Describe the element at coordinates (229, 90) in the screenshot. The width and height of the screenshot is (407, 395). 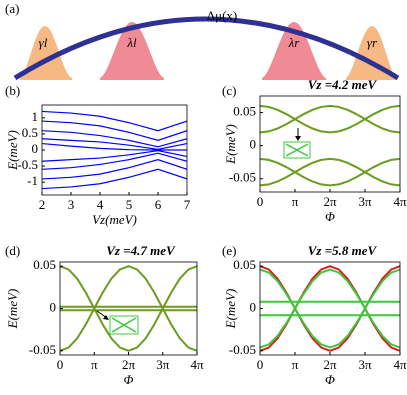
I see `panel-label: (c)` at that location.